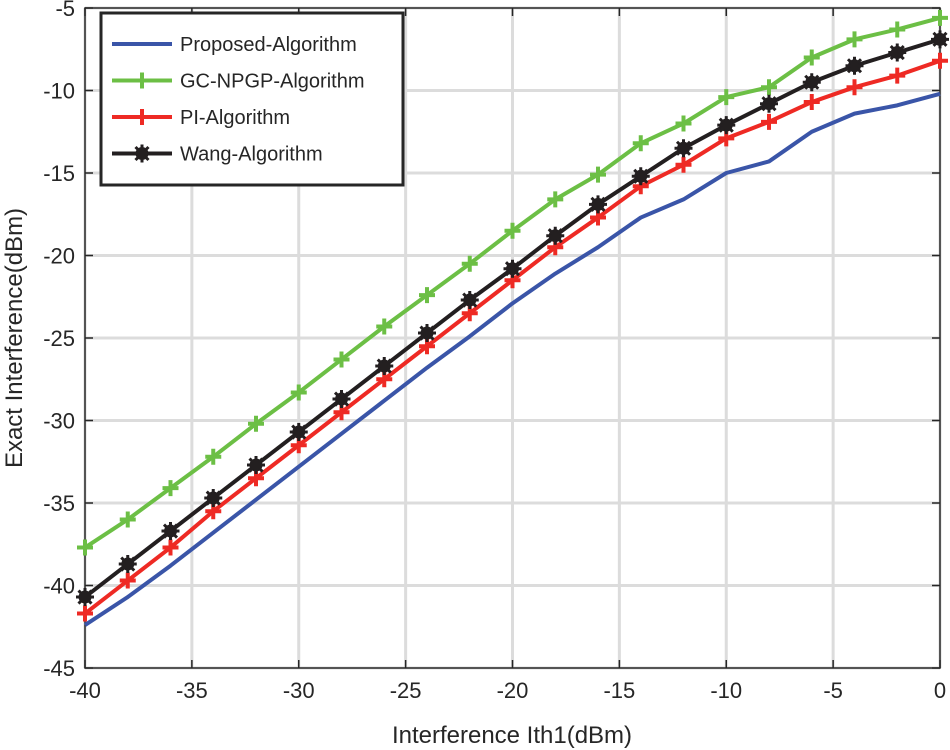 This screenshot has width=950, height=750. I want to click on x-axis-label: Interference Ith1(dBm), so click(512, 735).